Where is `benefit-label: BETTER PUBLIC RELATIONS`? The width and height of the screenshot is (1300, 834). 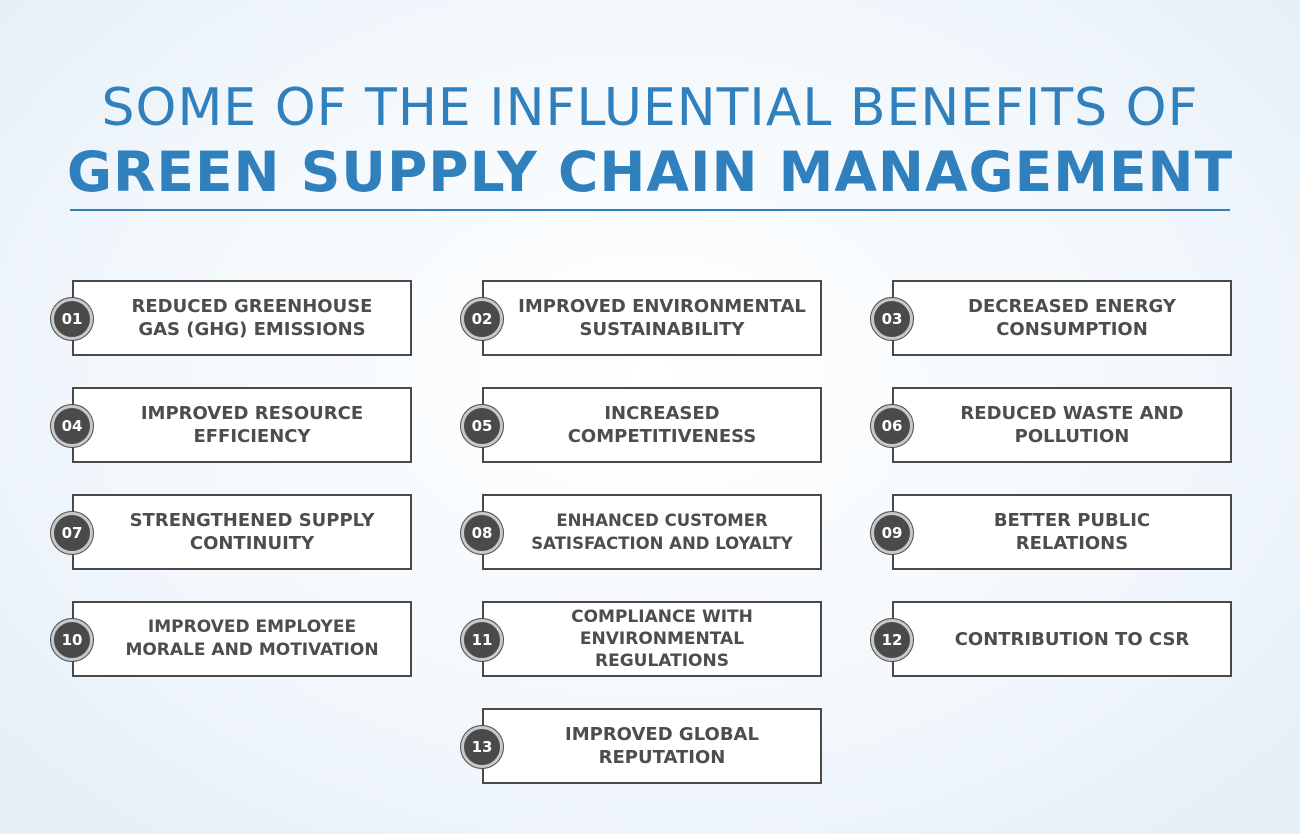 benefit-label: BETTER PUBLIC RELATIONS is located at coordinates (1072, 532).